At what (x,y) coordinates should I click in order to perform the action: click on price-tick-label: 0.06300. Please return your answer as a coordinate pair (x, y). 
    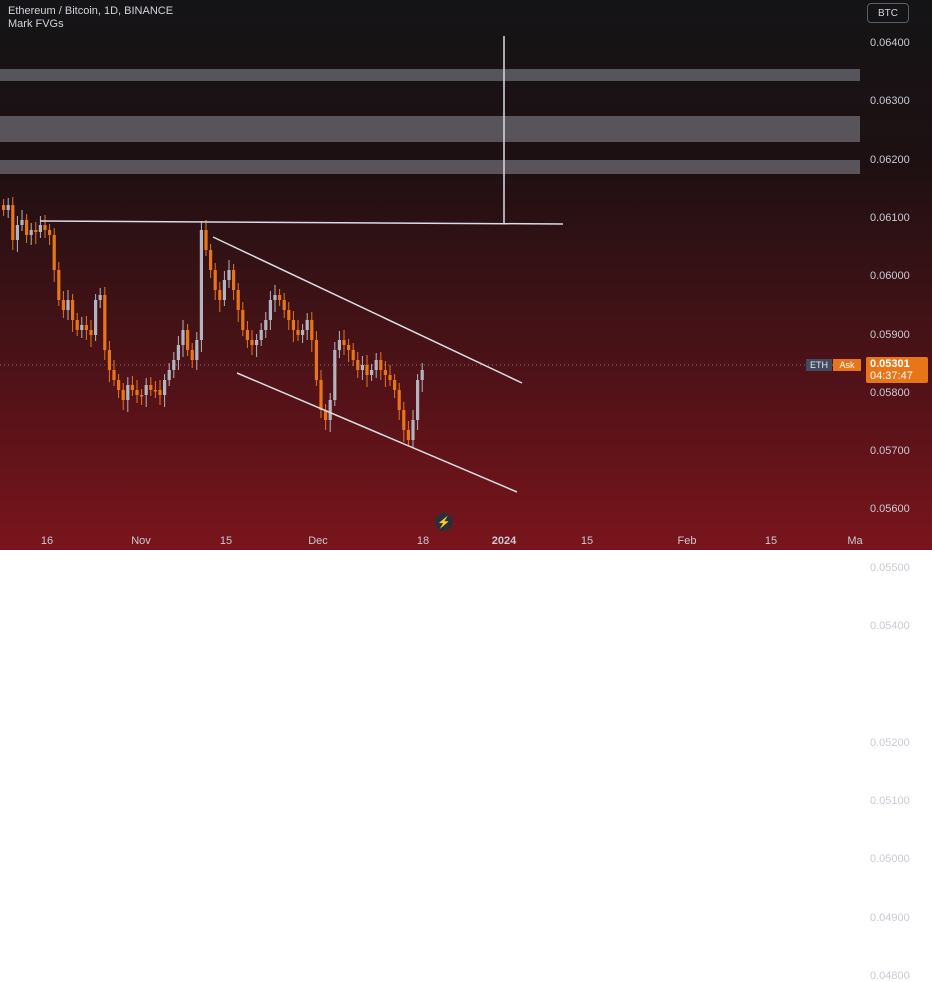
    Looking at the image, I should click on (890, 101).